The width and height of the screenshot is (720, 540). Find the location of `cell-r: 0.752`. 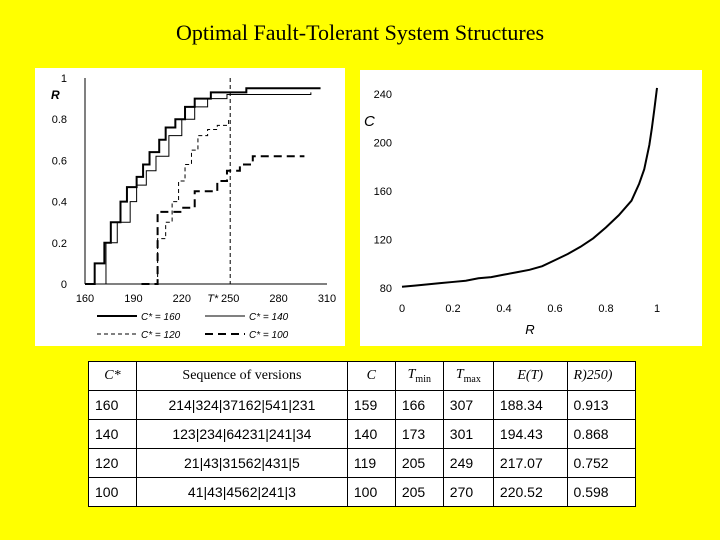

cell-r: 0.752 is located at coordinates (601, 463).